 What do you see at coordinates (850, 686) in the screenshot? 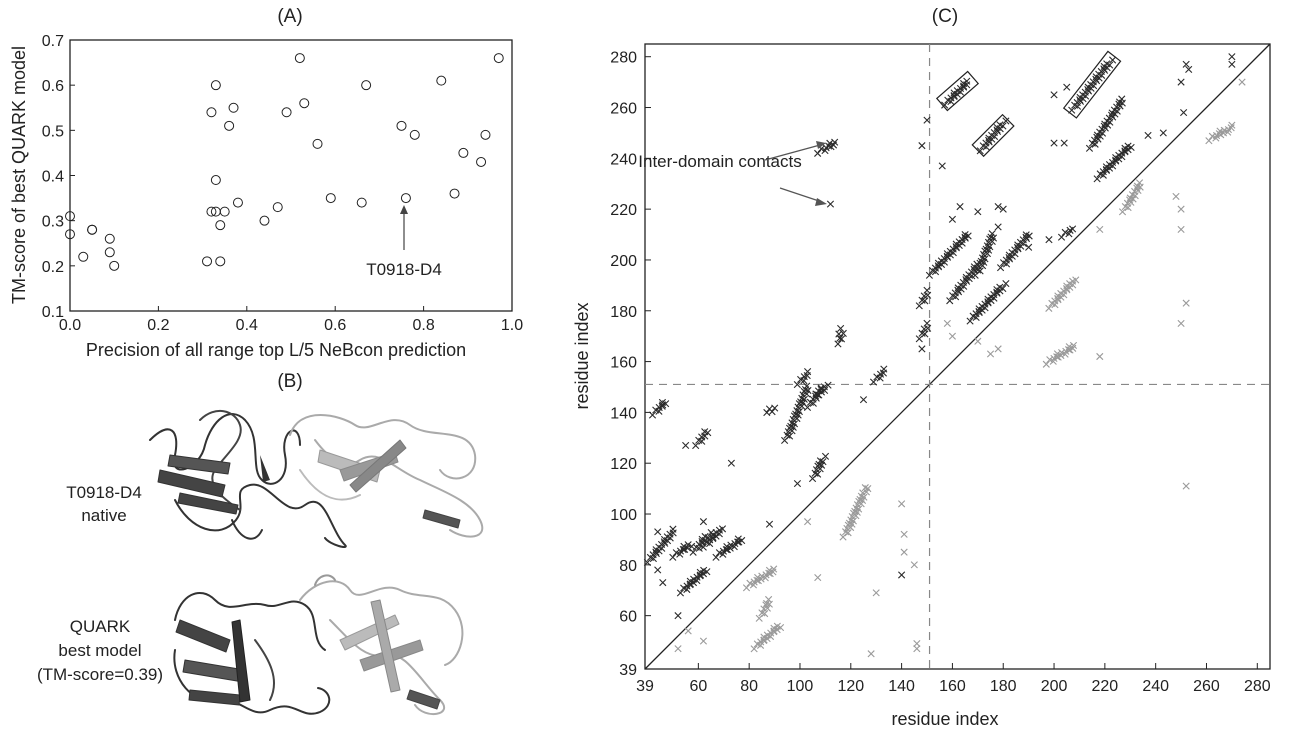
I see `panel-c-x-tick-label: 120` at bounding box center [850, 686].